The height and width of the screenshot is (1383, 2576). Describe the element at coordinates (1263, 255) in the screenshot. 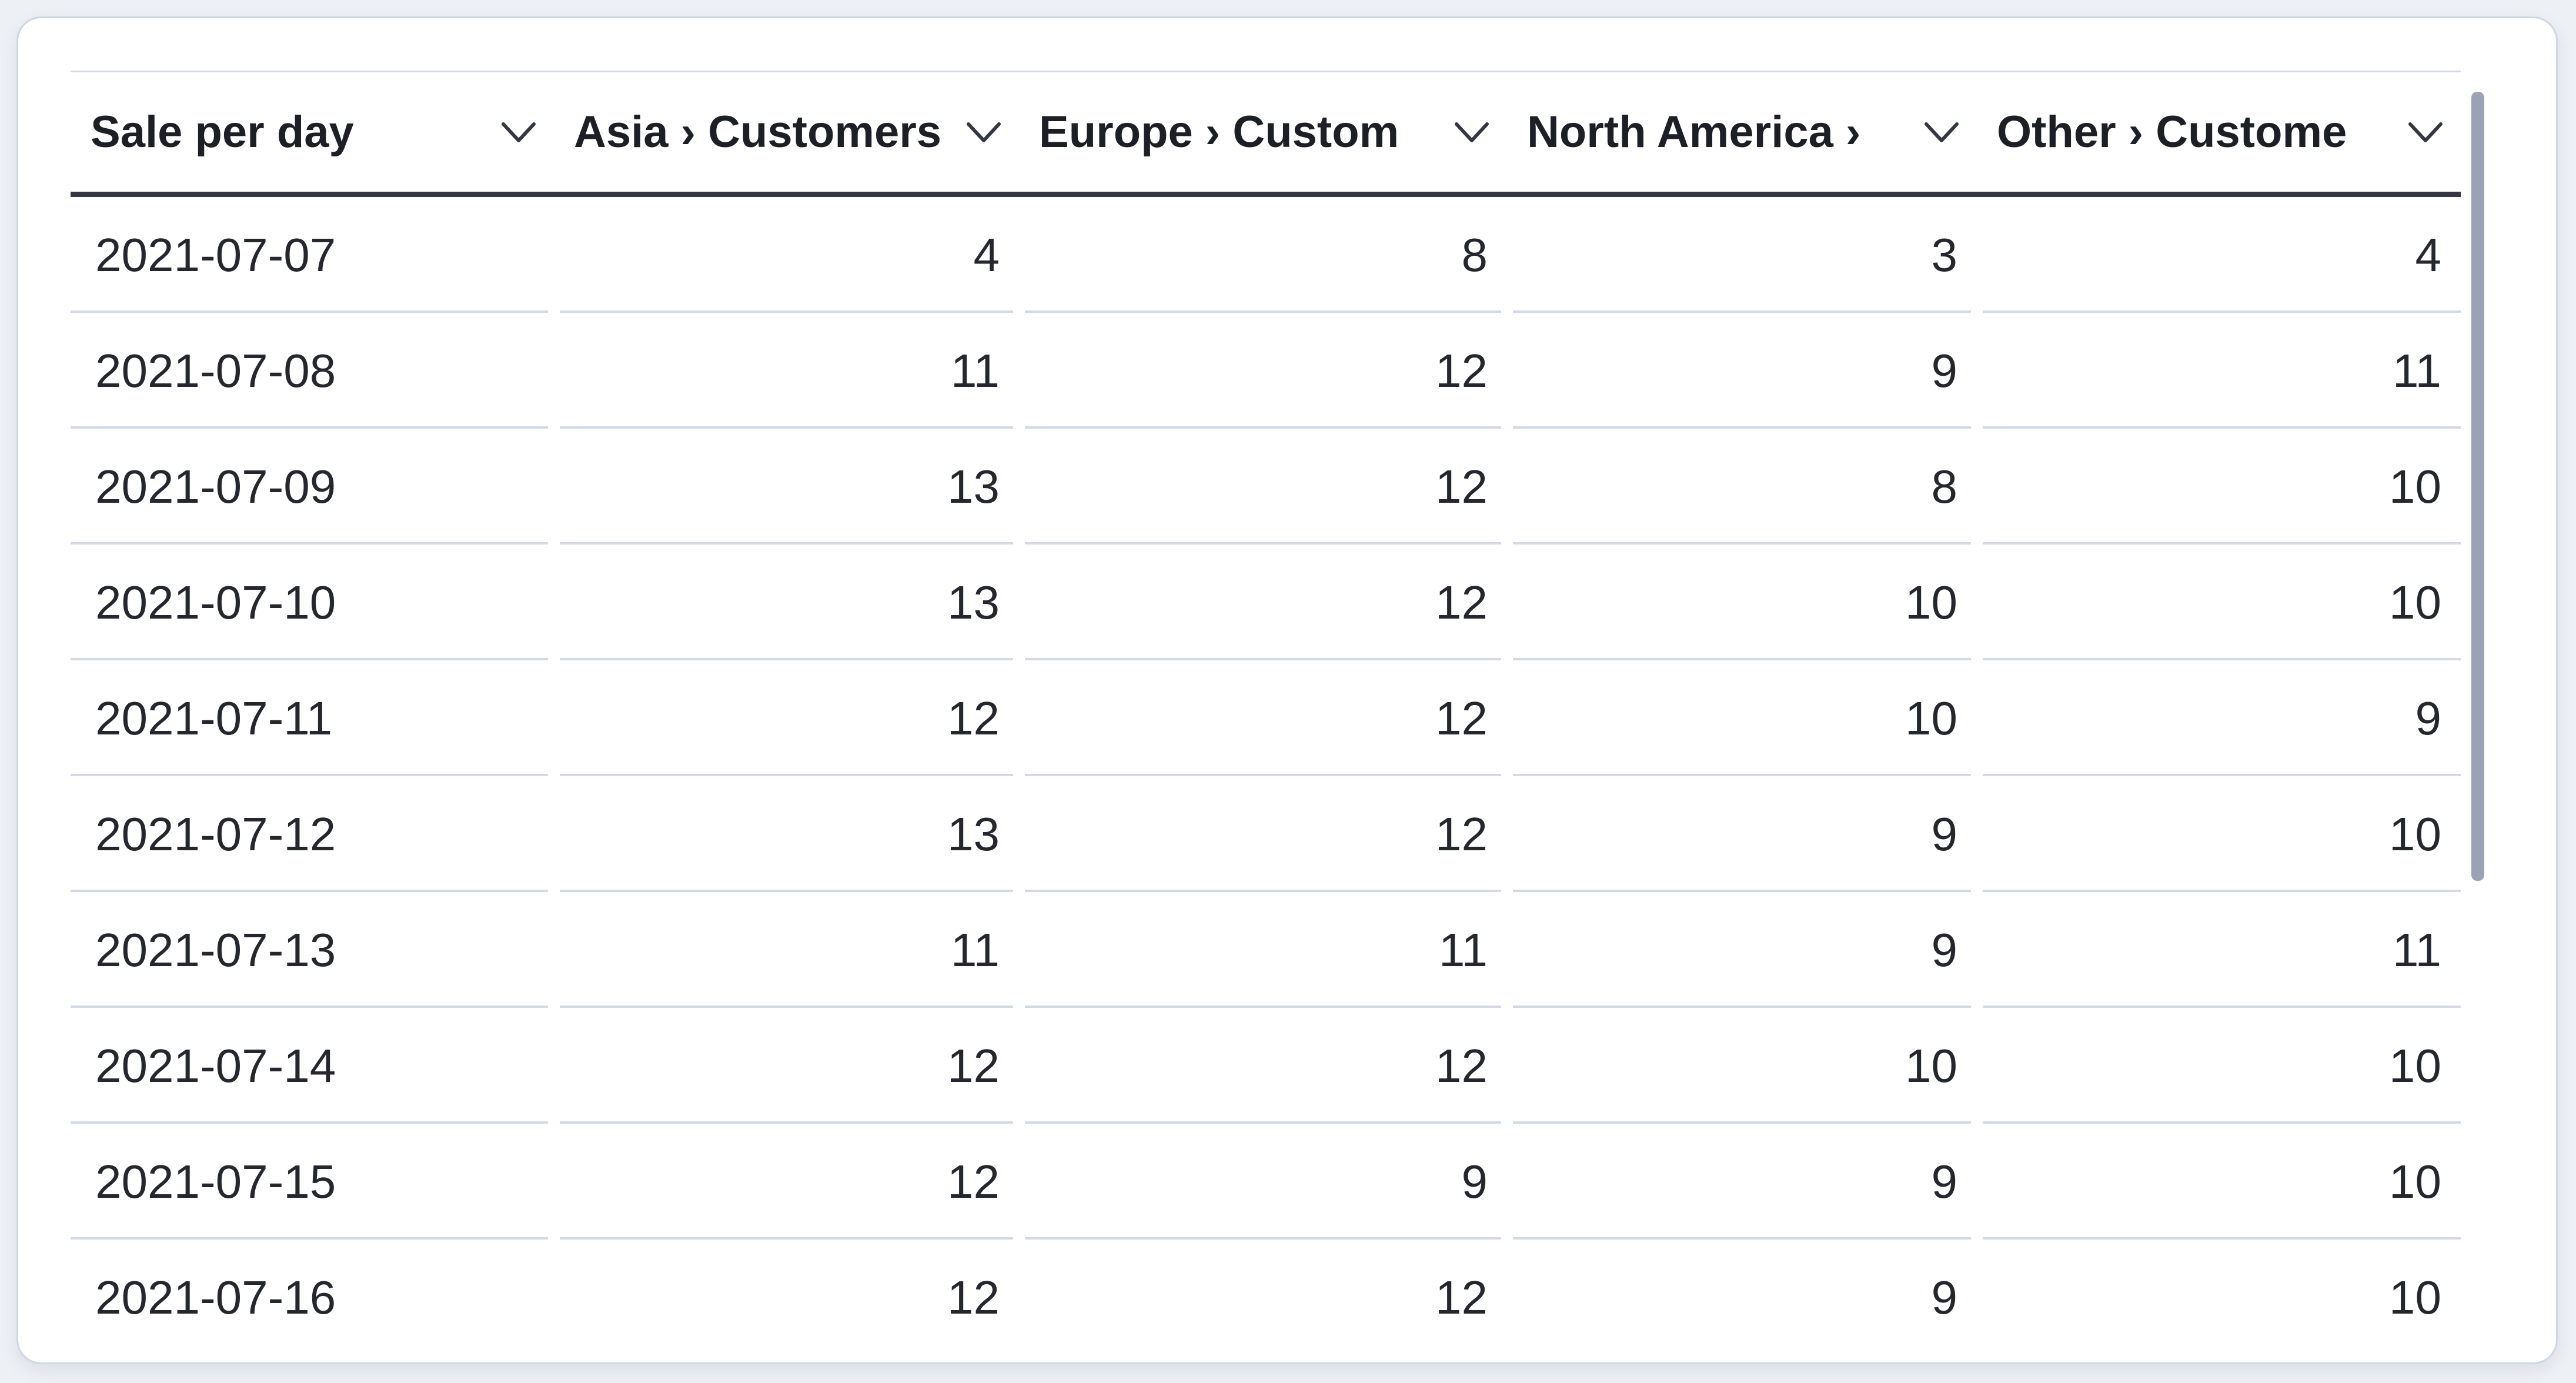

I see `cell-europe: 8` at that location.